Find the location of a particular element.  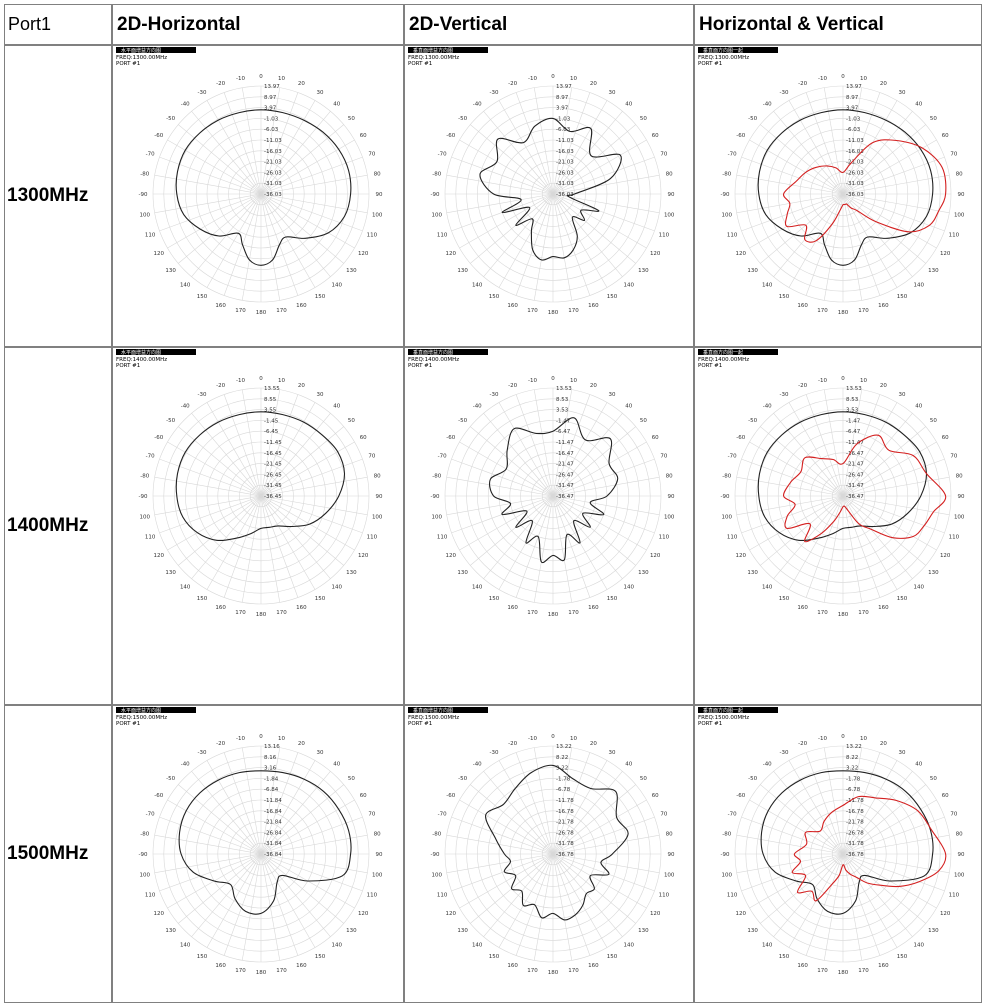

plot-header-text: 垂直面增益方向图 is located at coordinates (433, 352).